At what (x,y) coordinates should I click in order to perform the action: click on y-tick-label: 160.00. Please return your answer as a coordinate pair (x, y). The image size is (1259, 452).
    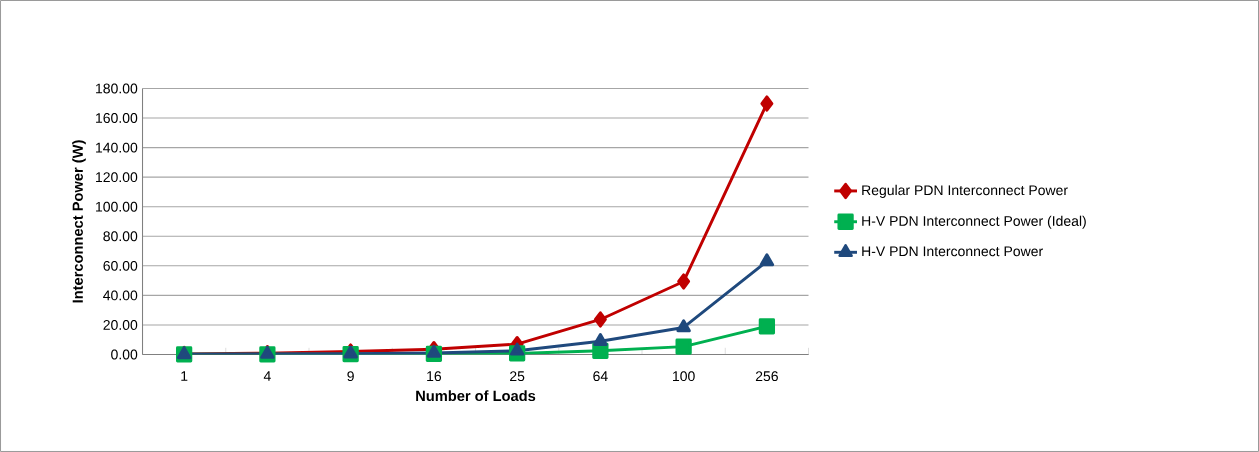
    Looking at the image, I should click on (117, 118).